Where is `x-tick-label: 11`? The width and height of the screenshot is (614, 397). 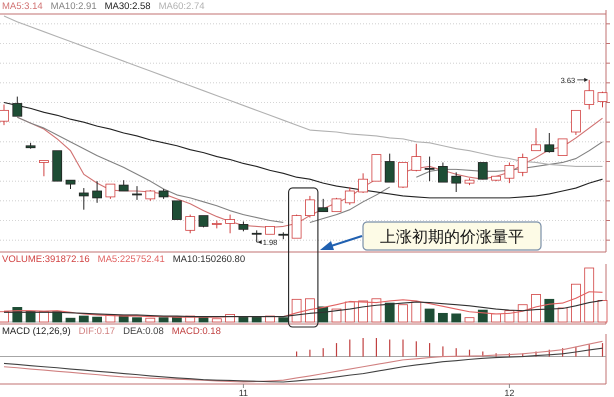 x-tick-label: 11 is located at coordinates (243, 392).